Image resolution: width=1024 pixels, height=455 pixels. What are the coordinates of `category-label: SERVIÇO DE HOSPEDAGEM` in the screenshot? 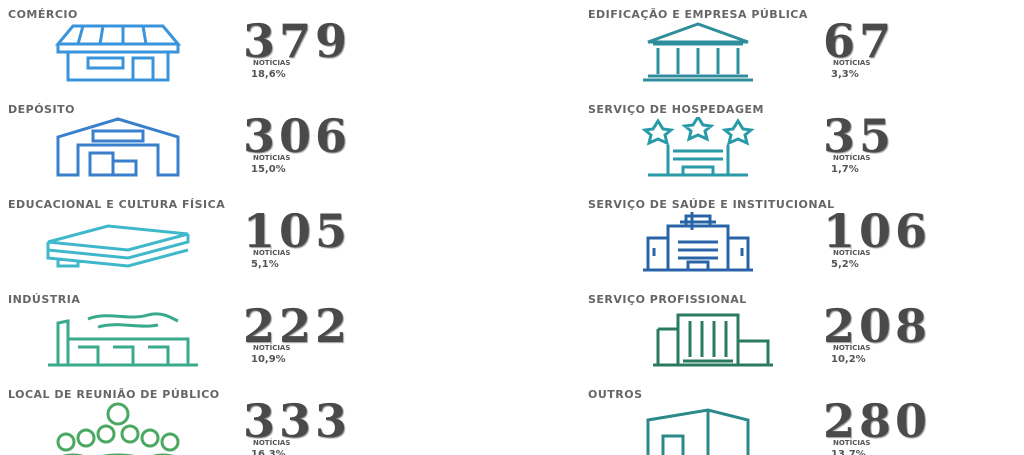 It's located at (676, 109).